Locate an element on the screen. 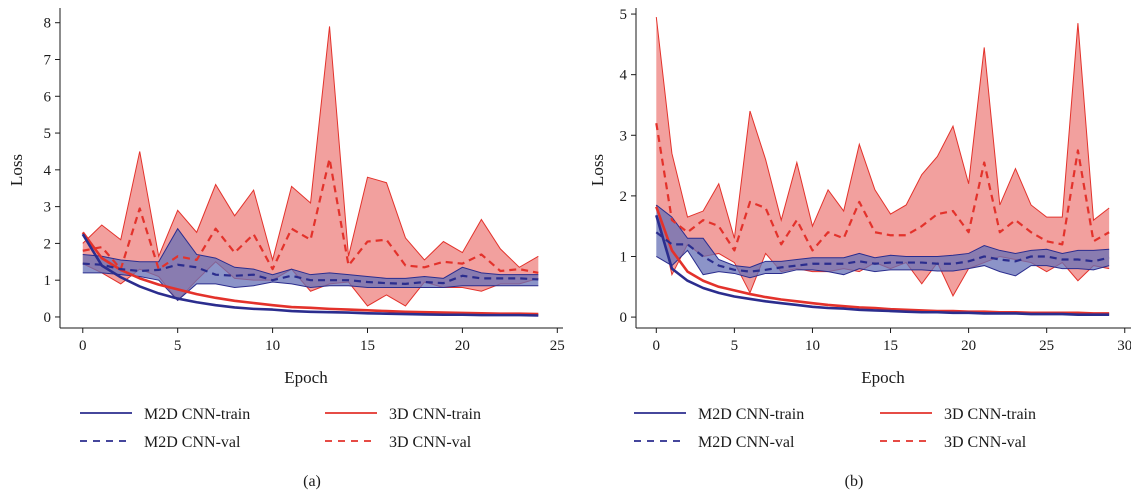 The width and height of the screenshot is (1131, 493). series-line-3d-cnn-train is located at coordinates (310, 273).